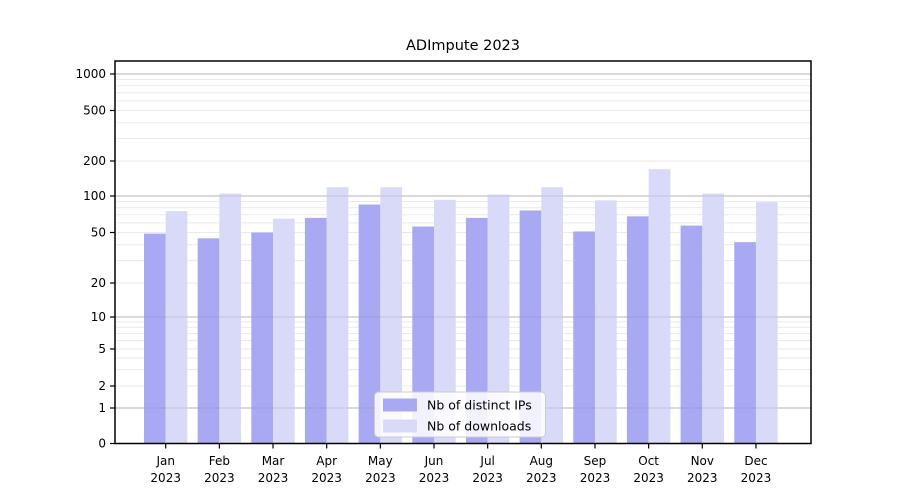 This screenshot has height=504, width=900. Describe the element at coordinates (463, 46) in the screenshot. I see `chart-title: ADImpute 2023` at that location.